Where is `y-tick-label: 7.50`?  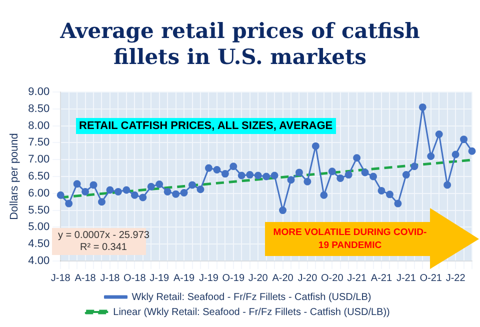
y-tick-label: 7.50 is located at coordinates (39, 142).